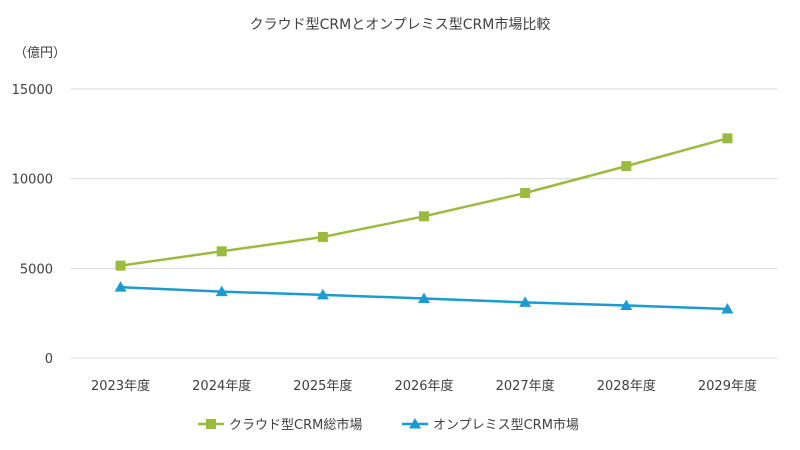 This screenshot has width=800, height=450. What do you see at coordinates (221, 386) in the screenshot?
I see `x-tick-label: 2024年度` at bounding box center [221, 386].